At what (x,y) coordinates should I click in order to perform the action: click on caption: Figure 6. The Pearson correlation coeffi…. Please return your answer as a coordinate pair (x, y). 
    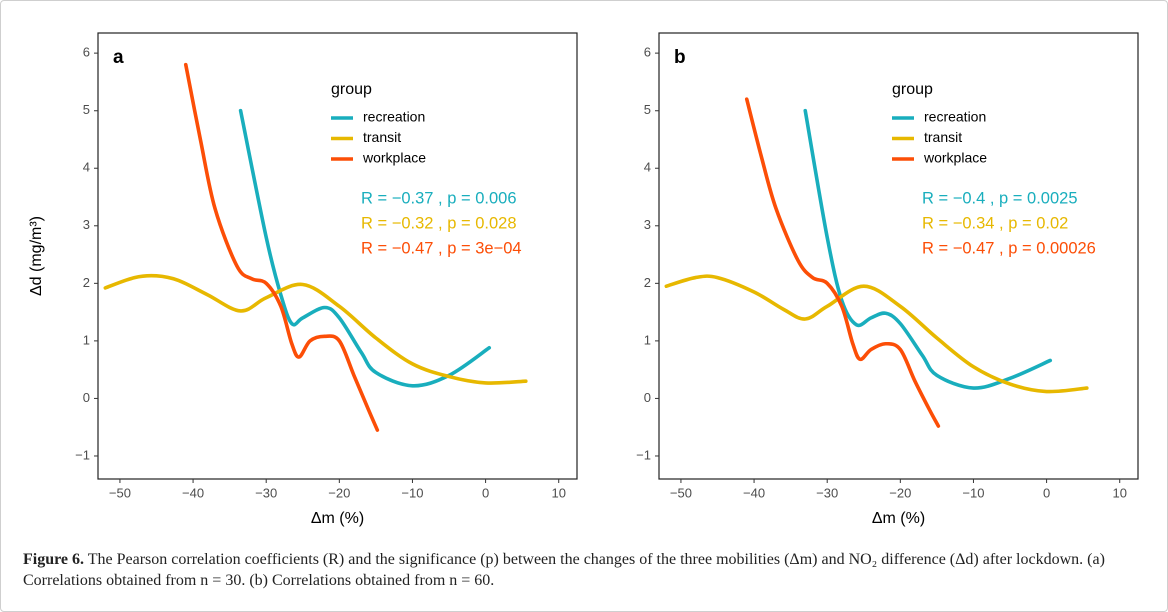
    Looking at the image, I should click on (583, 570).